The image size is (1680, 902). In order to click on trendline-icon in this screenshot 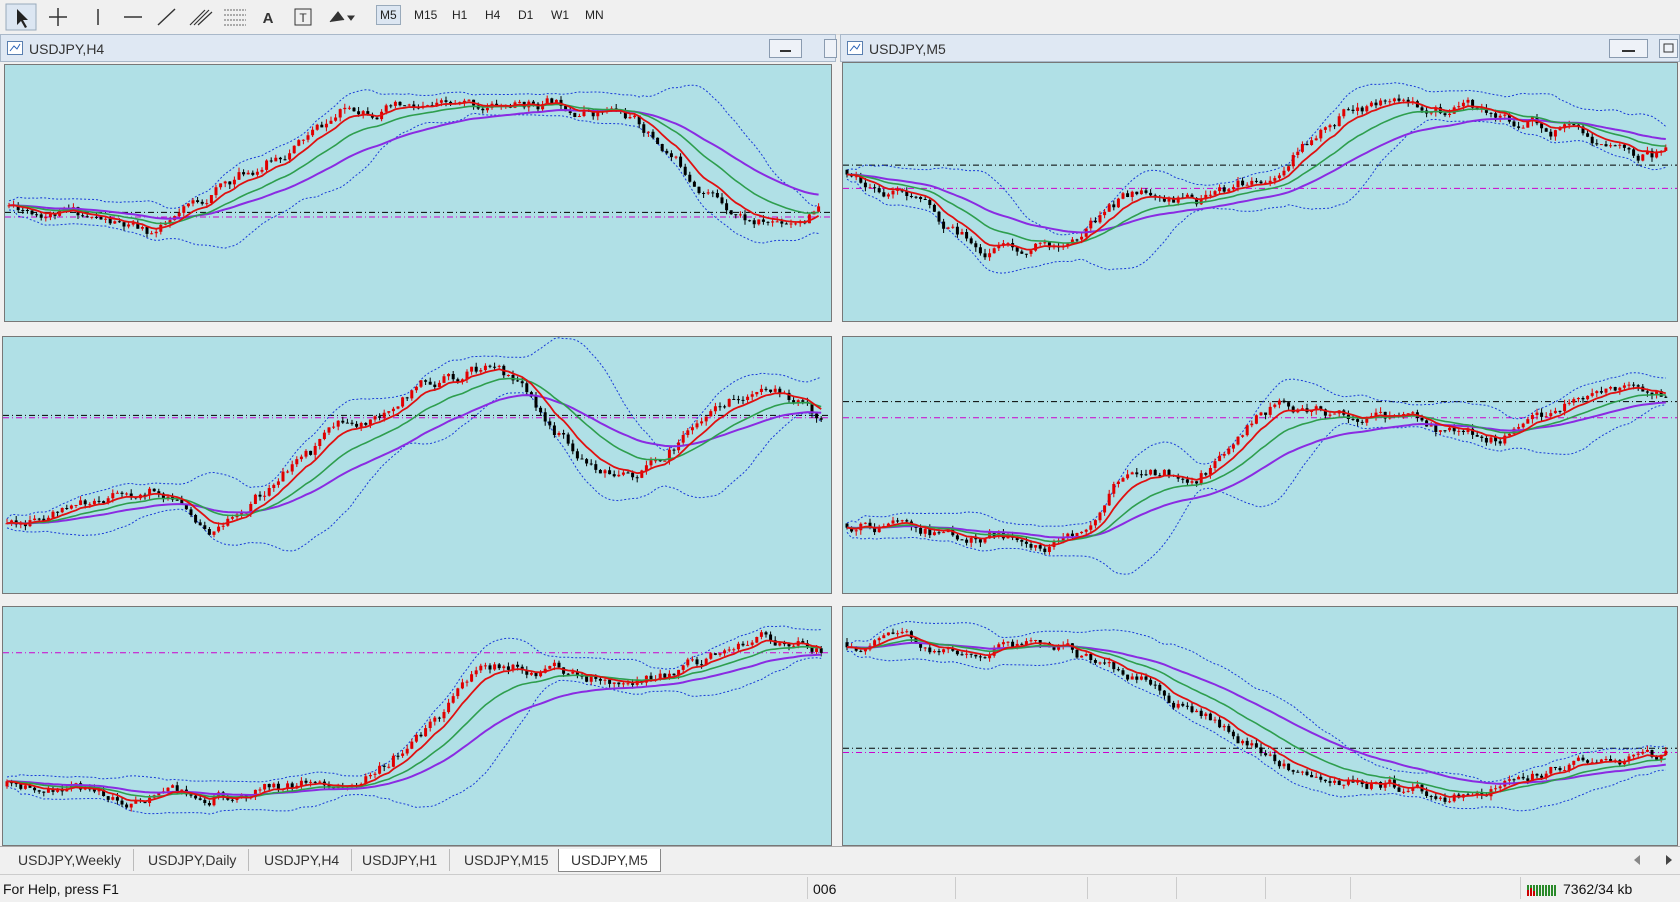, I will do `click(166, 17)`.